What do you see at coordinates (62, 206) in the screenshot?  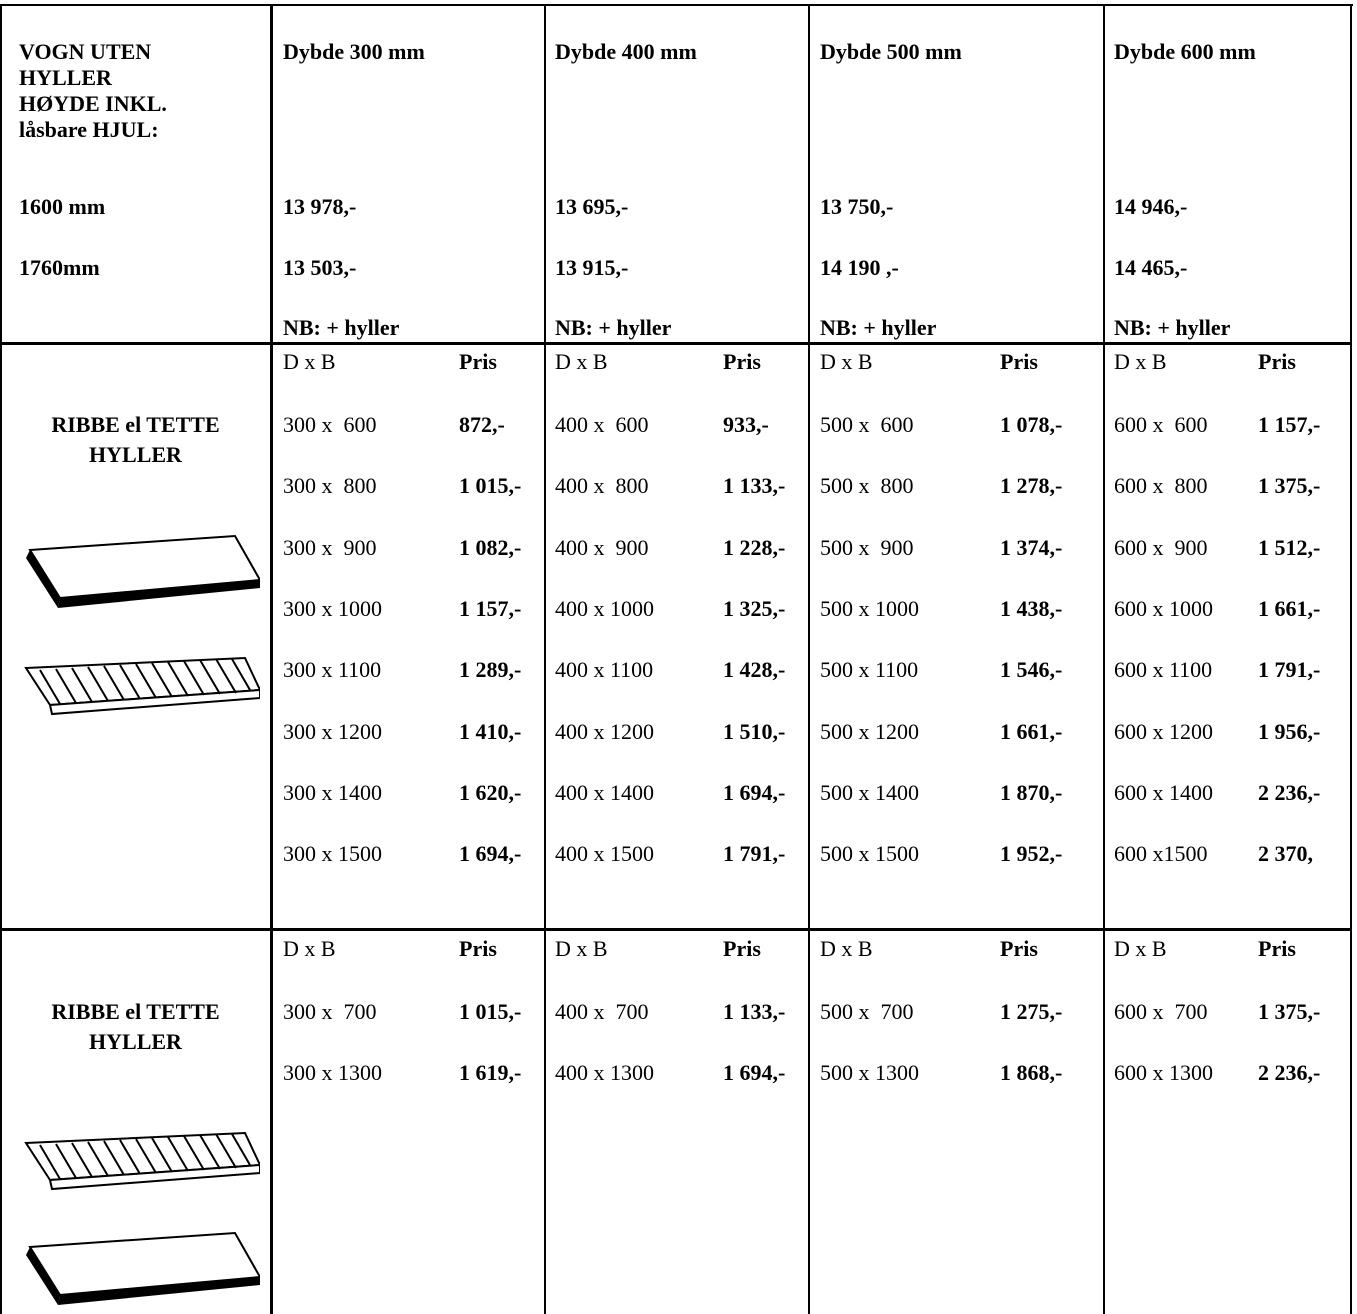 I see `height-label: 1600 mm` at bounding box center [62, 206].